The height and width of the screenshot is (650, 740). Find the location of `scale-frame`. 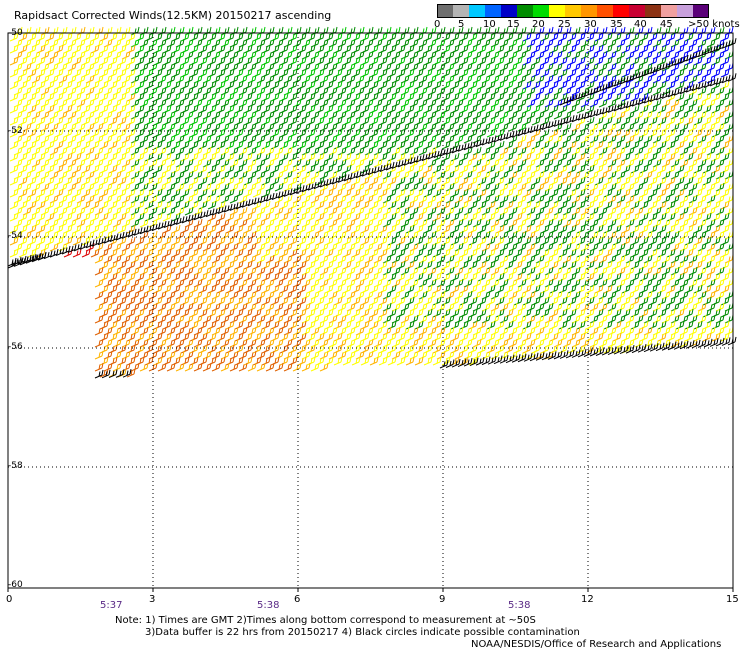

scale-frame is located at coordinates (573, 11).